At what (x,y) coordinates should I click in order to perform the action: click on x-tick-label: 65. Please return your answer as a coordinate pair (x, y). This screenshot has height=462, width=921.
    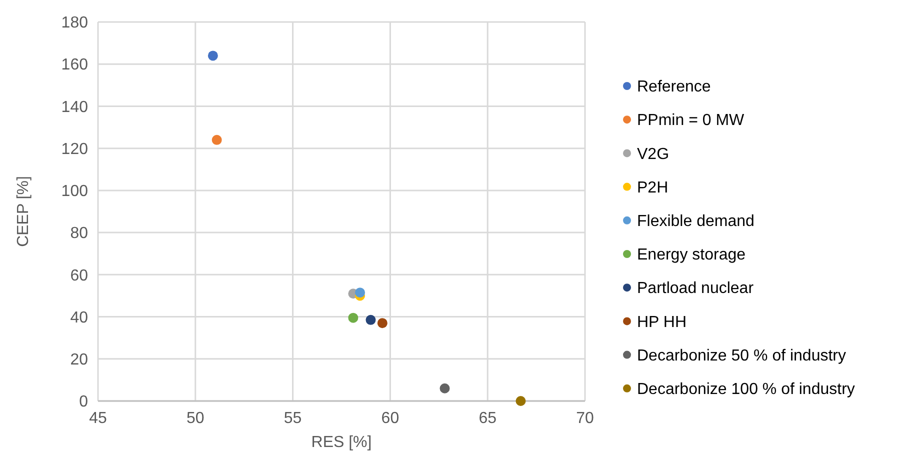
    Looking at the image, I should click on (487, 418).